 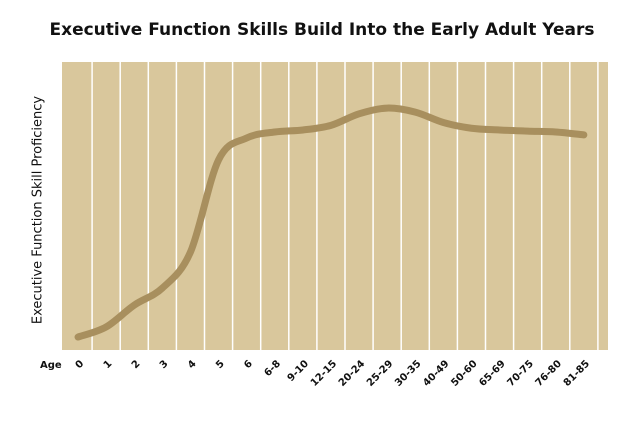 I want to click on x-tick-label: 50-60, so click(x=464, y=373).